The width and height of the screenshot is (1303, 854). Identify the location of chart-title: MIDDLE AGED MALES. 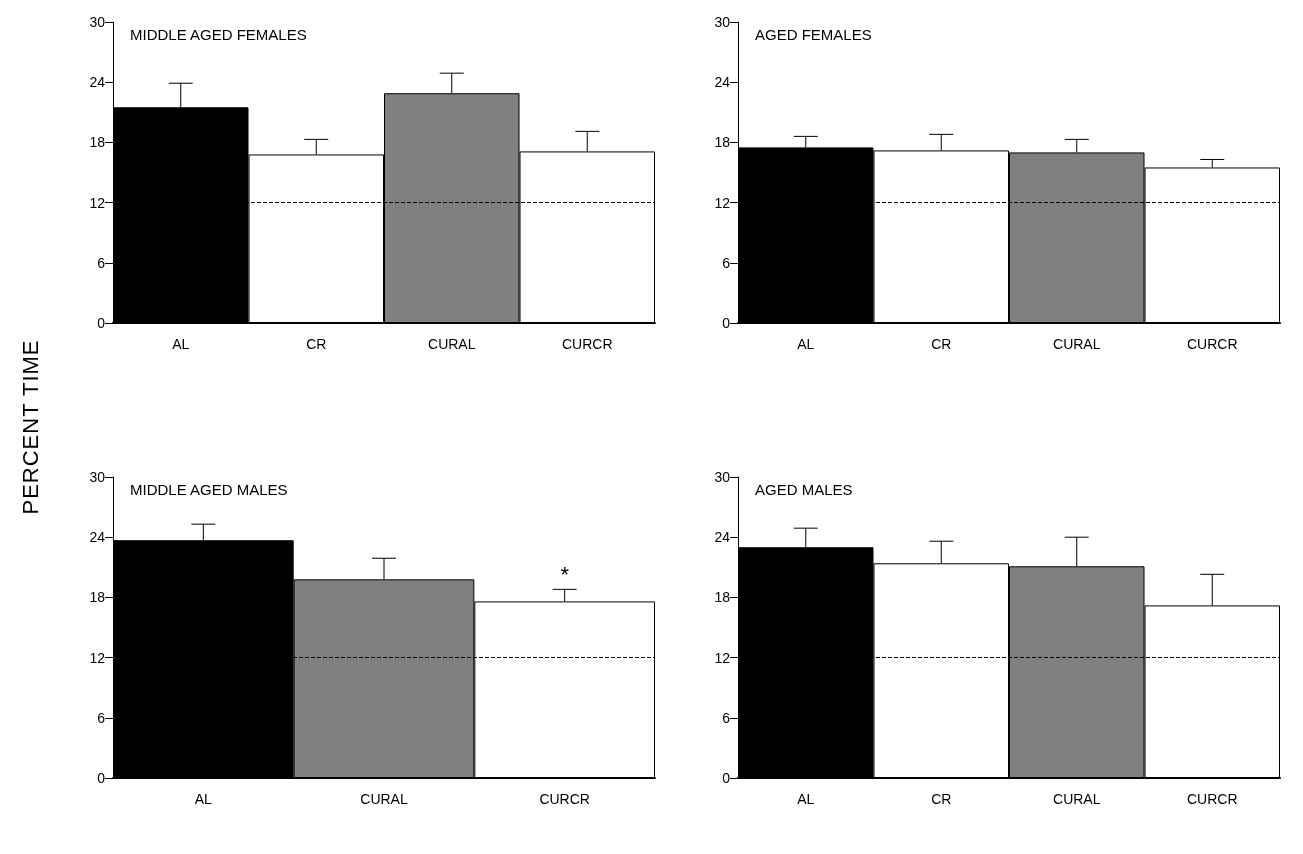
(209, 489).